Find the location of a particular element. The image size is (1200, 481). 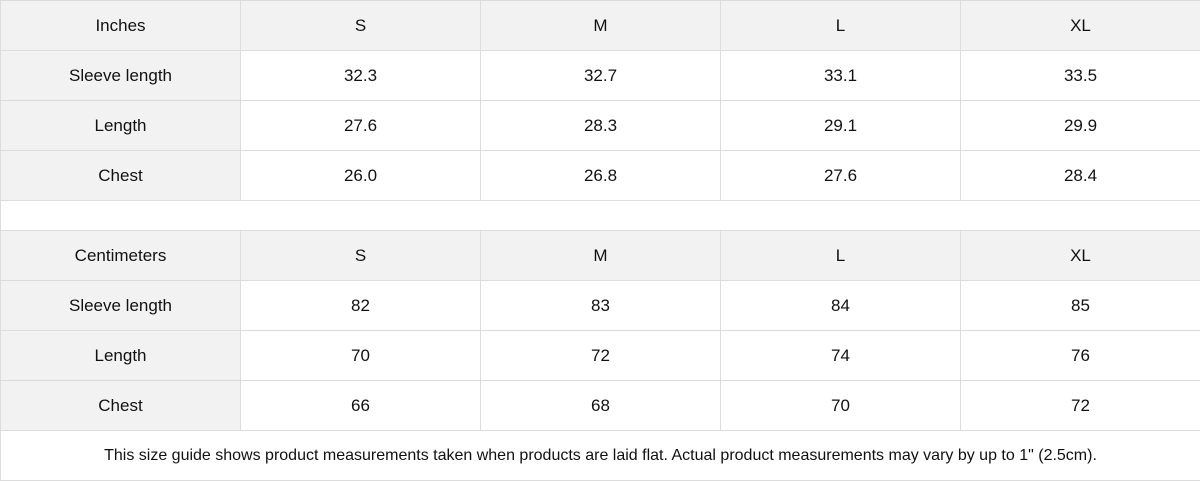

measurement-cell: 33.1 is located at coordinates (841, 76).